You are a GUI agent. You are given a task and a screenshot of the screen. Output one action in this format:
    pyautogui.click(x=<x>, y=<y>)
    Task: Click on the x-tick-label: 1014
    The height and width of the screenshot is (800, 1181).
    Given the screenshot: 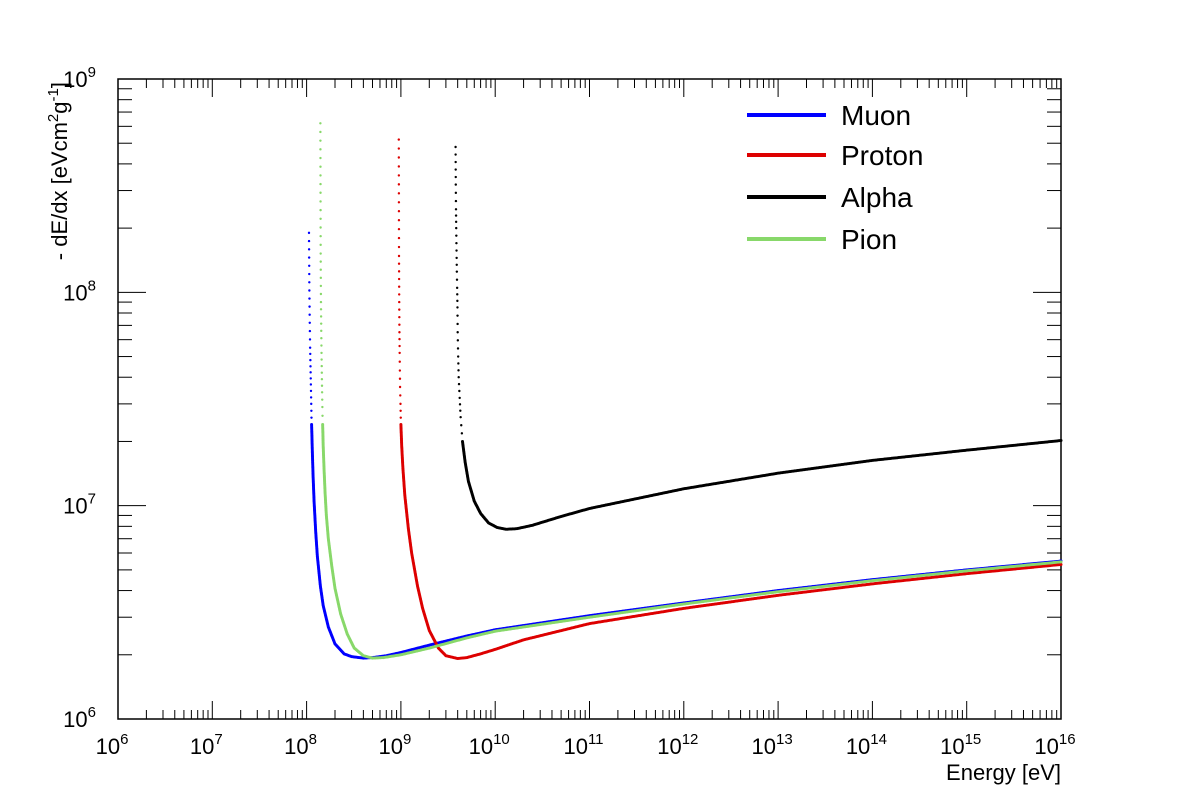 What is the action you would take?
    pyautogui.click(x=866, y=745)
    